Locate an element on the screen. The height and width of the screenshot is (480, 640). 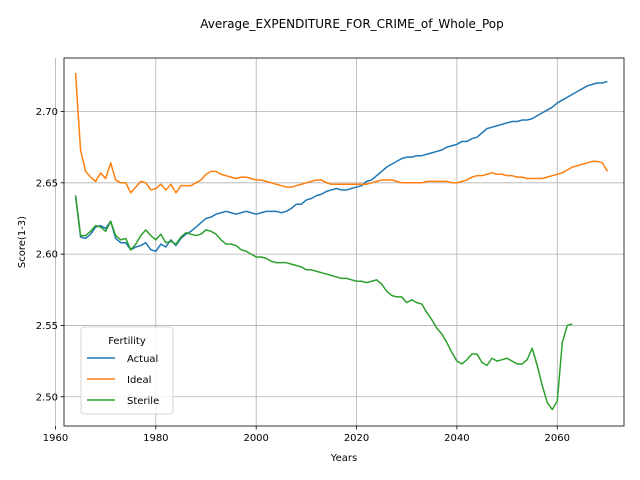
x-axis: 1960 1980 2000 2020 2040 2060 is located at coordinates (306, 435).